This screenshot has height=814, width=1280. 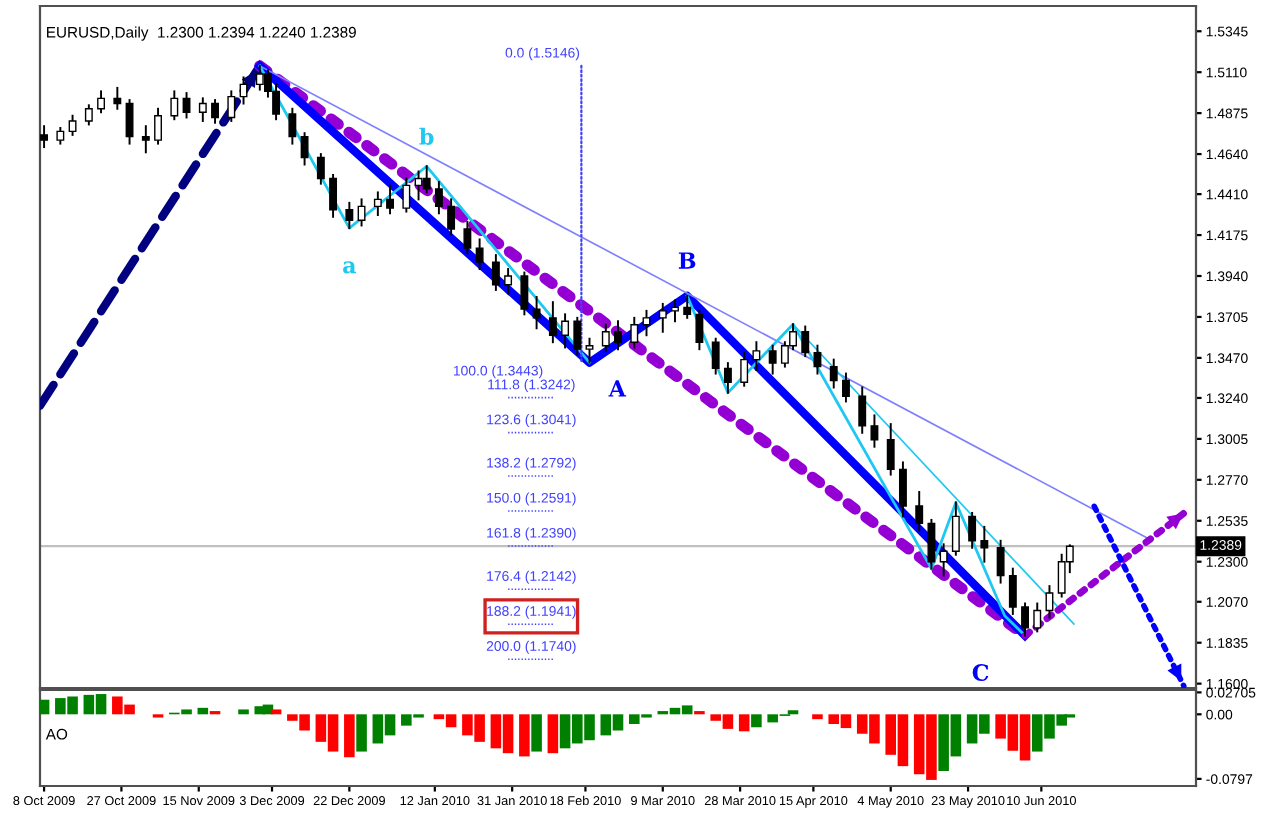 I want to click on annotation: b, so click(x=426, y=136).